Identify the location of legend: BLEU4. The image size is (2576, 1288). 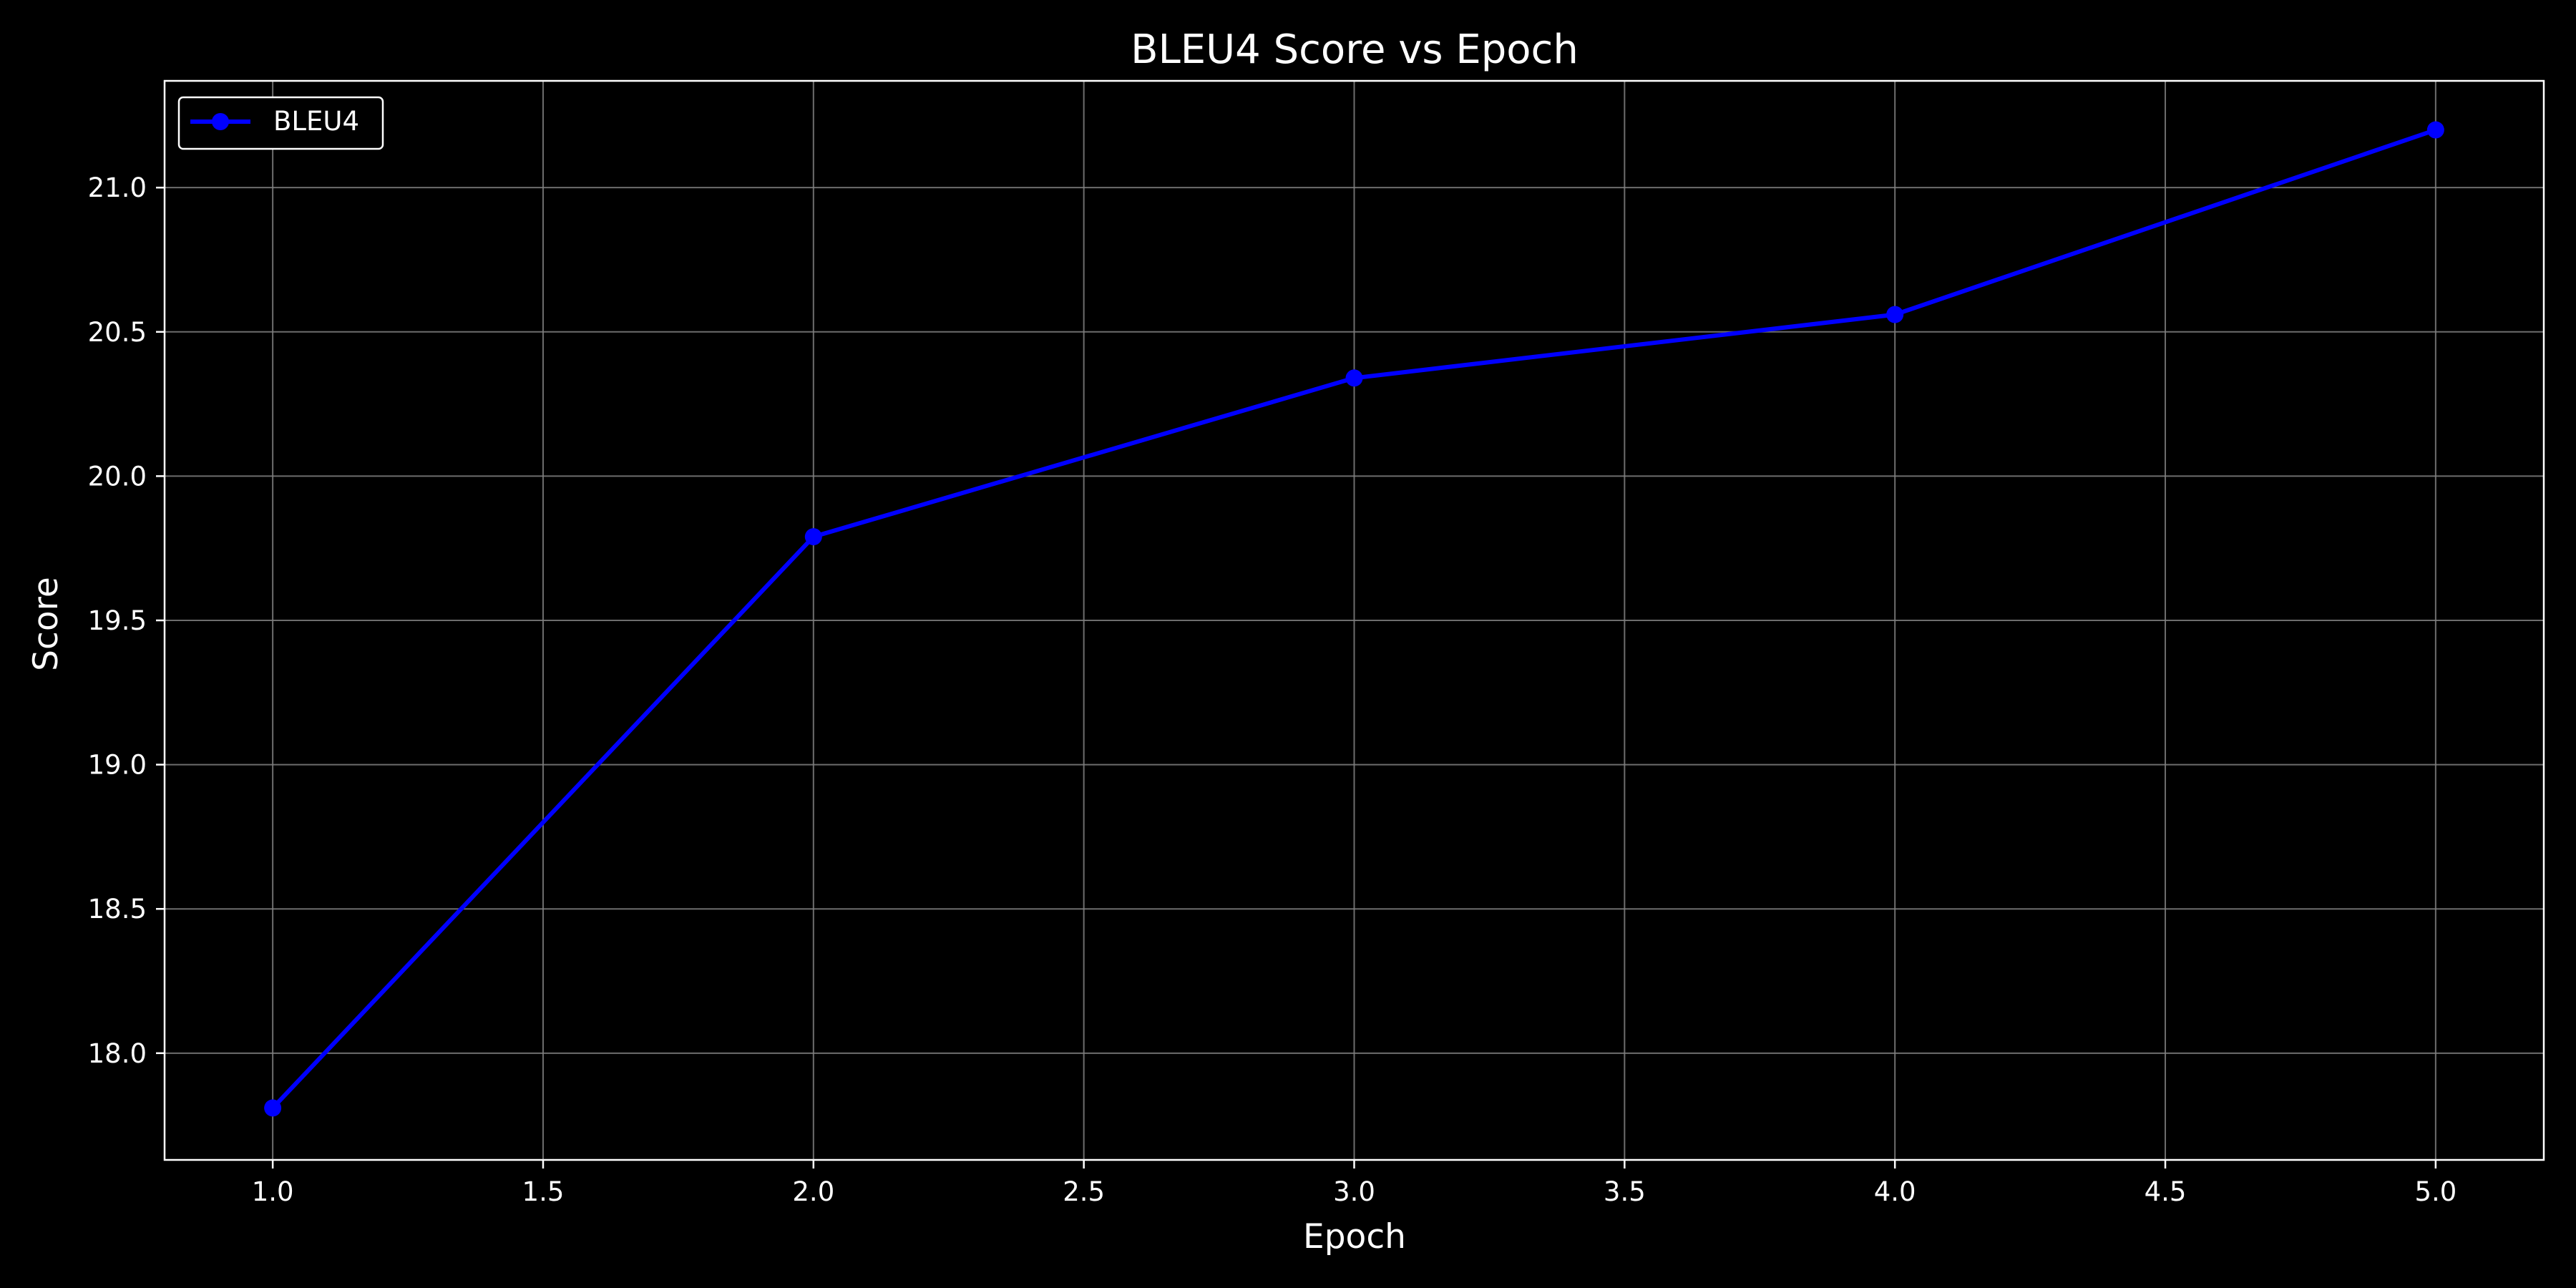
(280, 123).